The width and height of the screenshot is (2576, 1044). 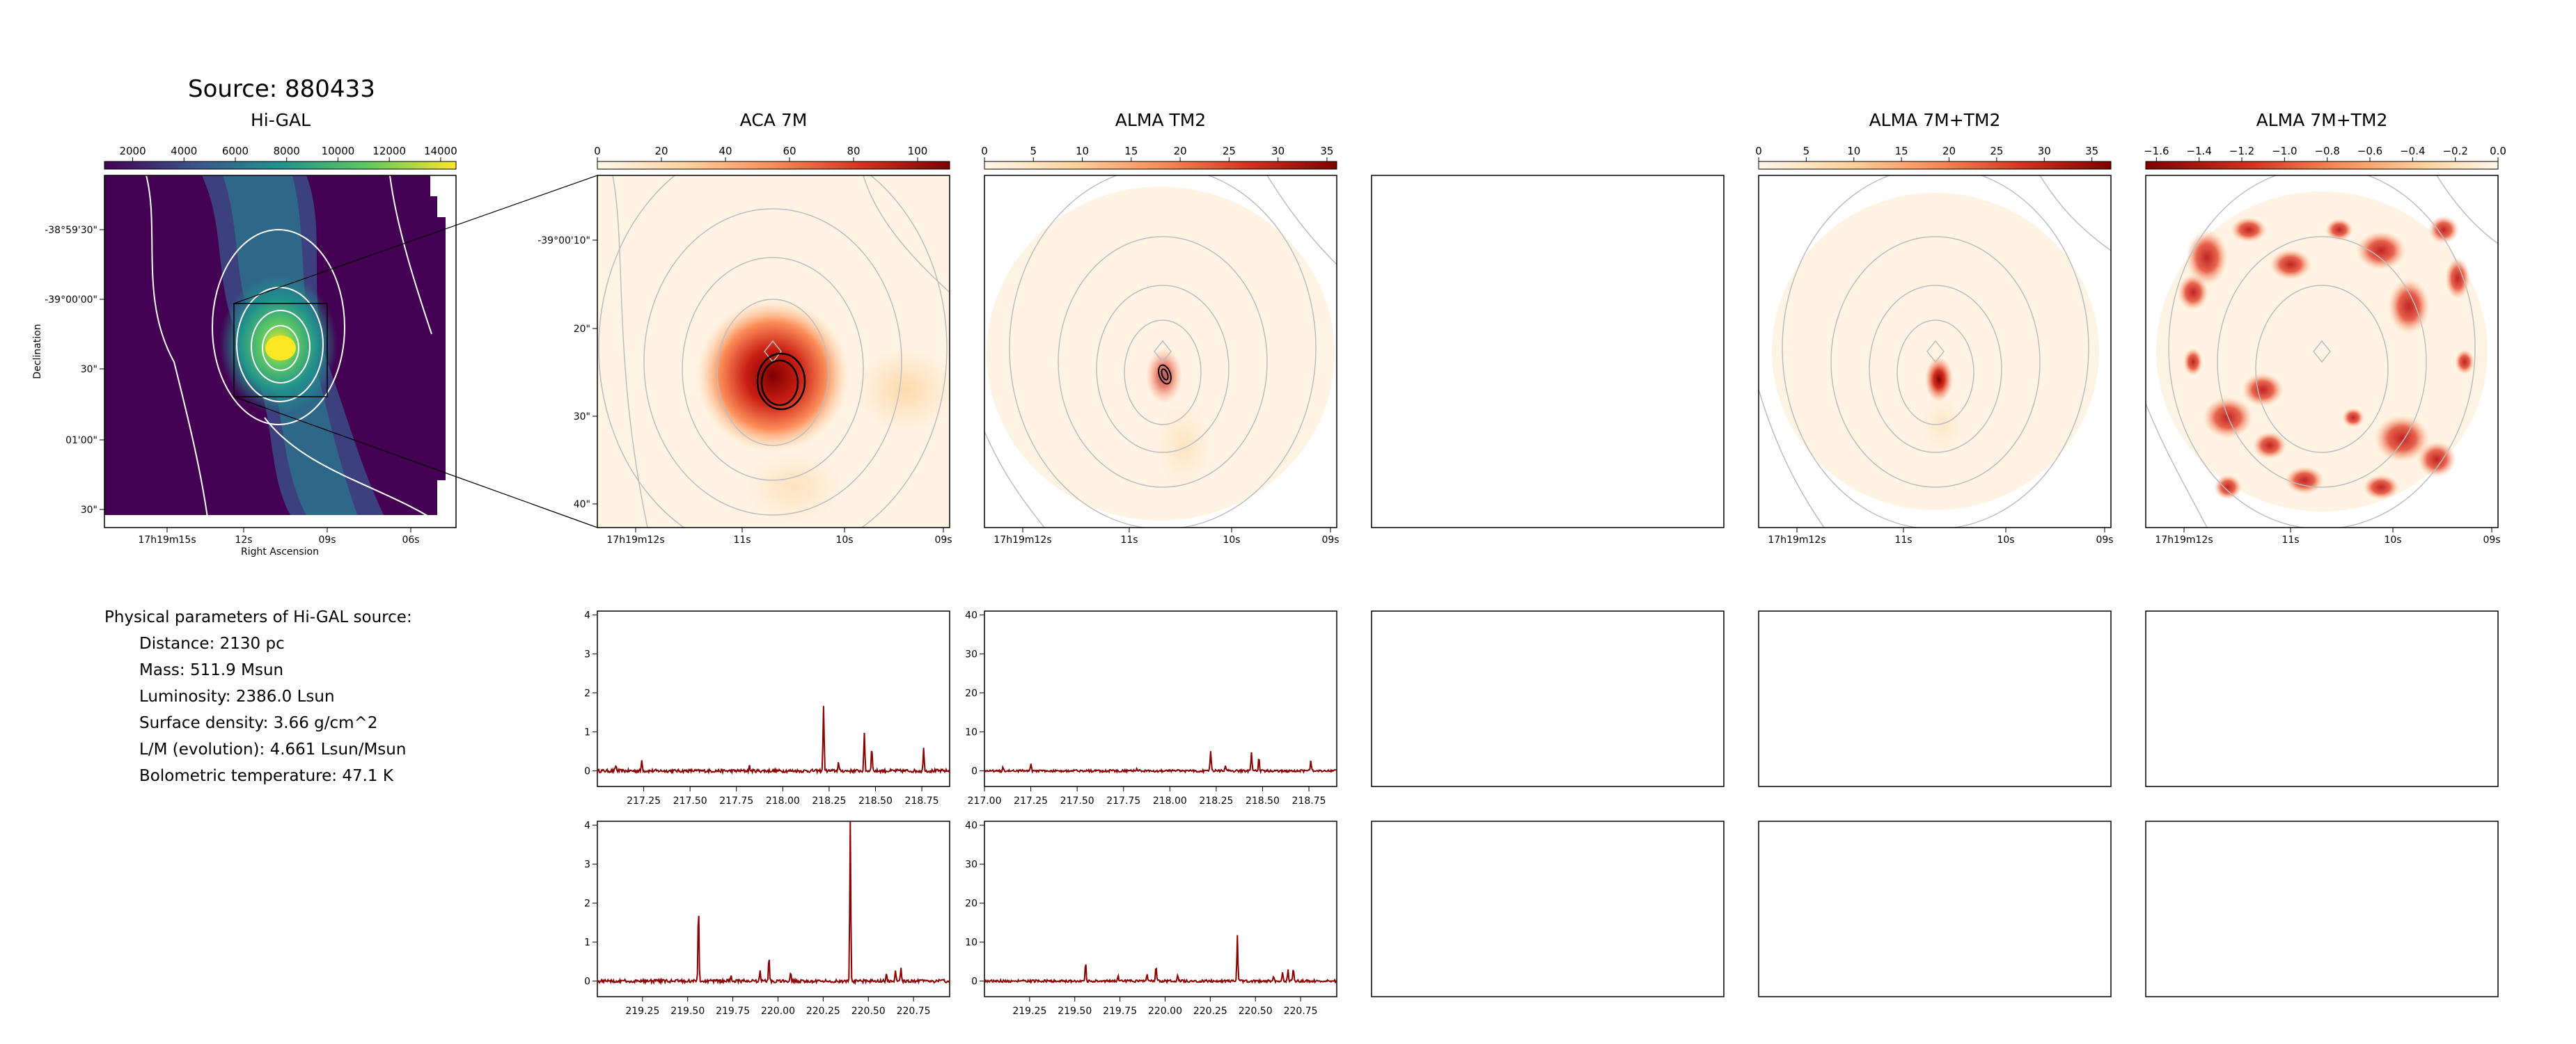 What do you see at coordinates (1935, 909) in the screenshot?
I see `empty-spectrum-r2c4` at bounding box center [1935, 909].